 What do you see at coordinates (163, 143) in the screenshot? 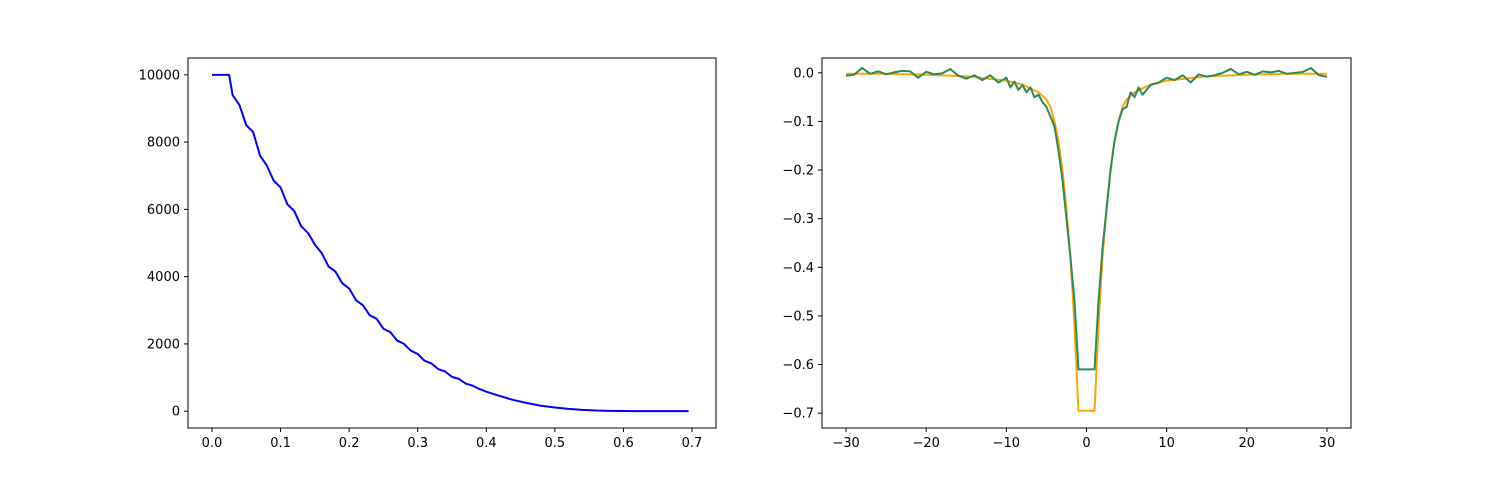
I see `left-y-tick-label: 8000` at bounding box center [163, 143].